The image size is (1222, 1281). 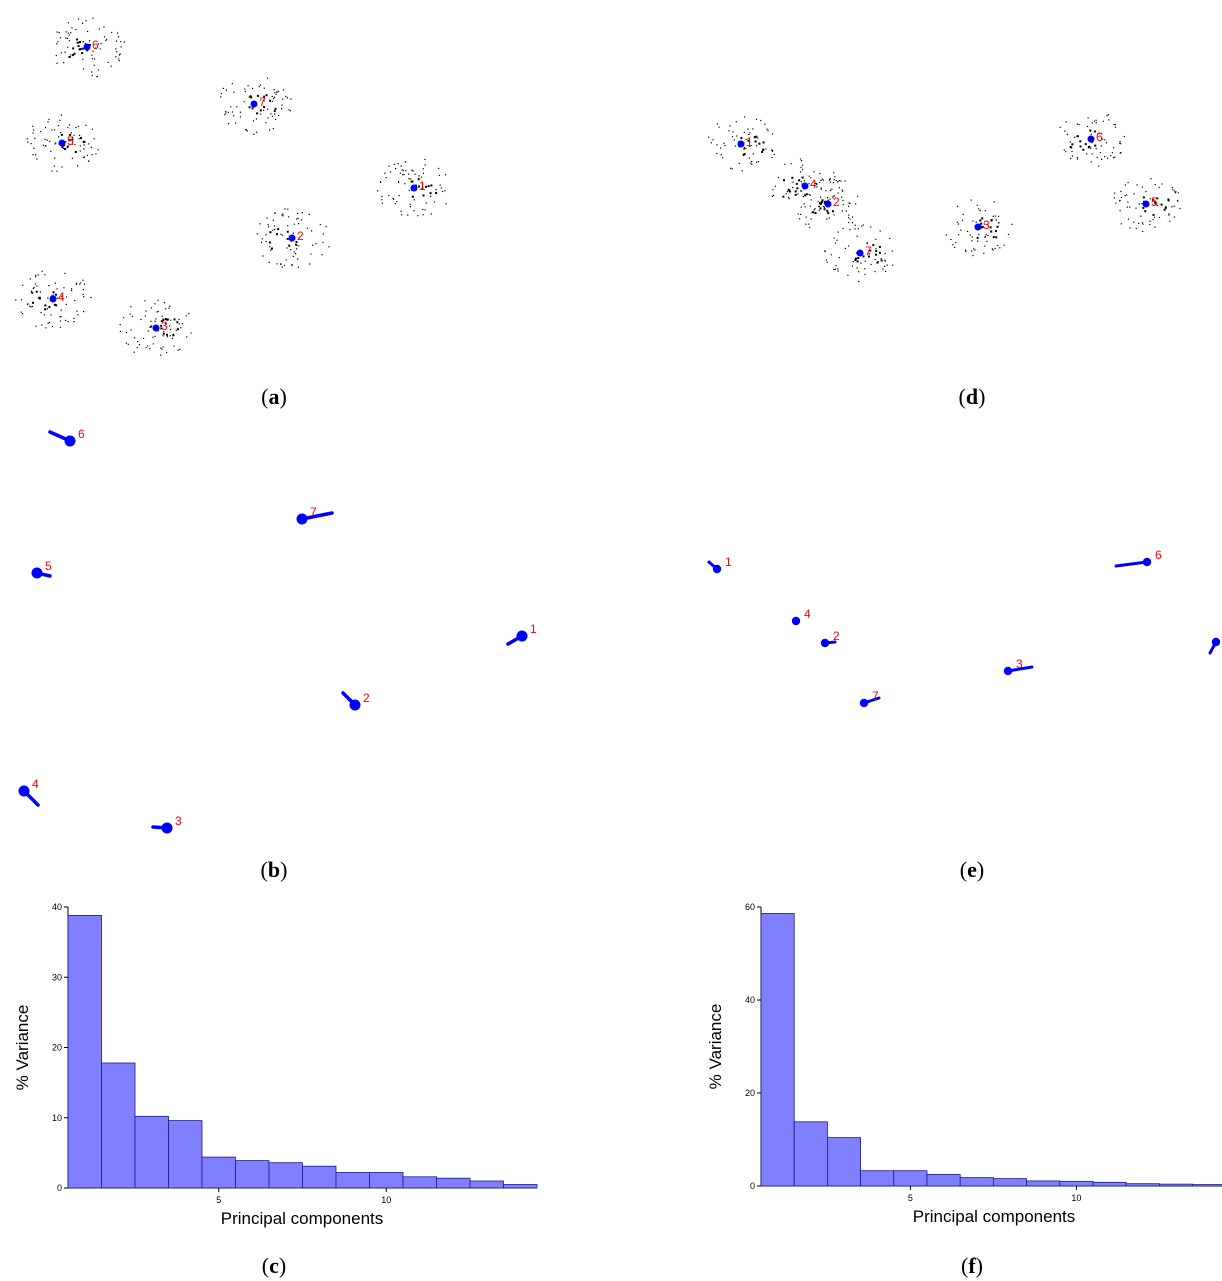 What do you see at coordinates (95, 45) in the screenshot?
I see `landmark-label-a-6: 6` at bounding box center [95, 45].